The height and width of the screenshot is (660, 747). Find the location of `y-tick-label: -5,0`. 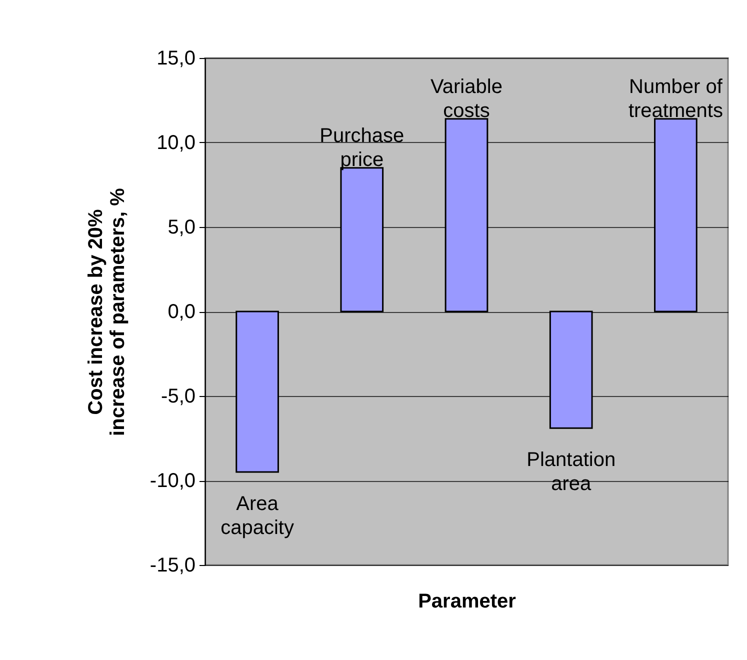

y-tick-label: -5,0 is located at coordinates (178, 397).